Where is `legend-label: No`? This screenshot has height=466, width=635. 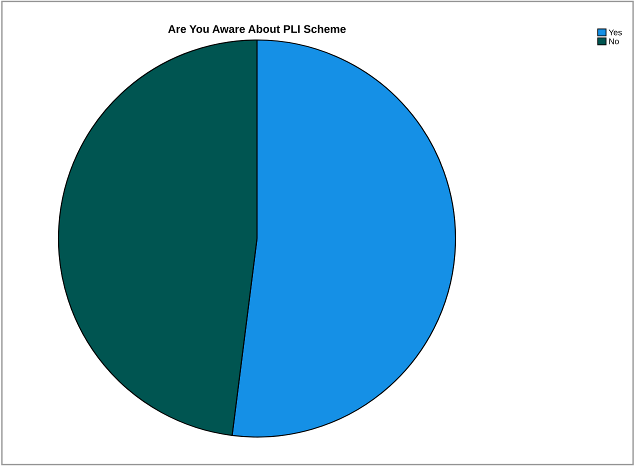 legend-label: No is located at coordinates (614, 41).